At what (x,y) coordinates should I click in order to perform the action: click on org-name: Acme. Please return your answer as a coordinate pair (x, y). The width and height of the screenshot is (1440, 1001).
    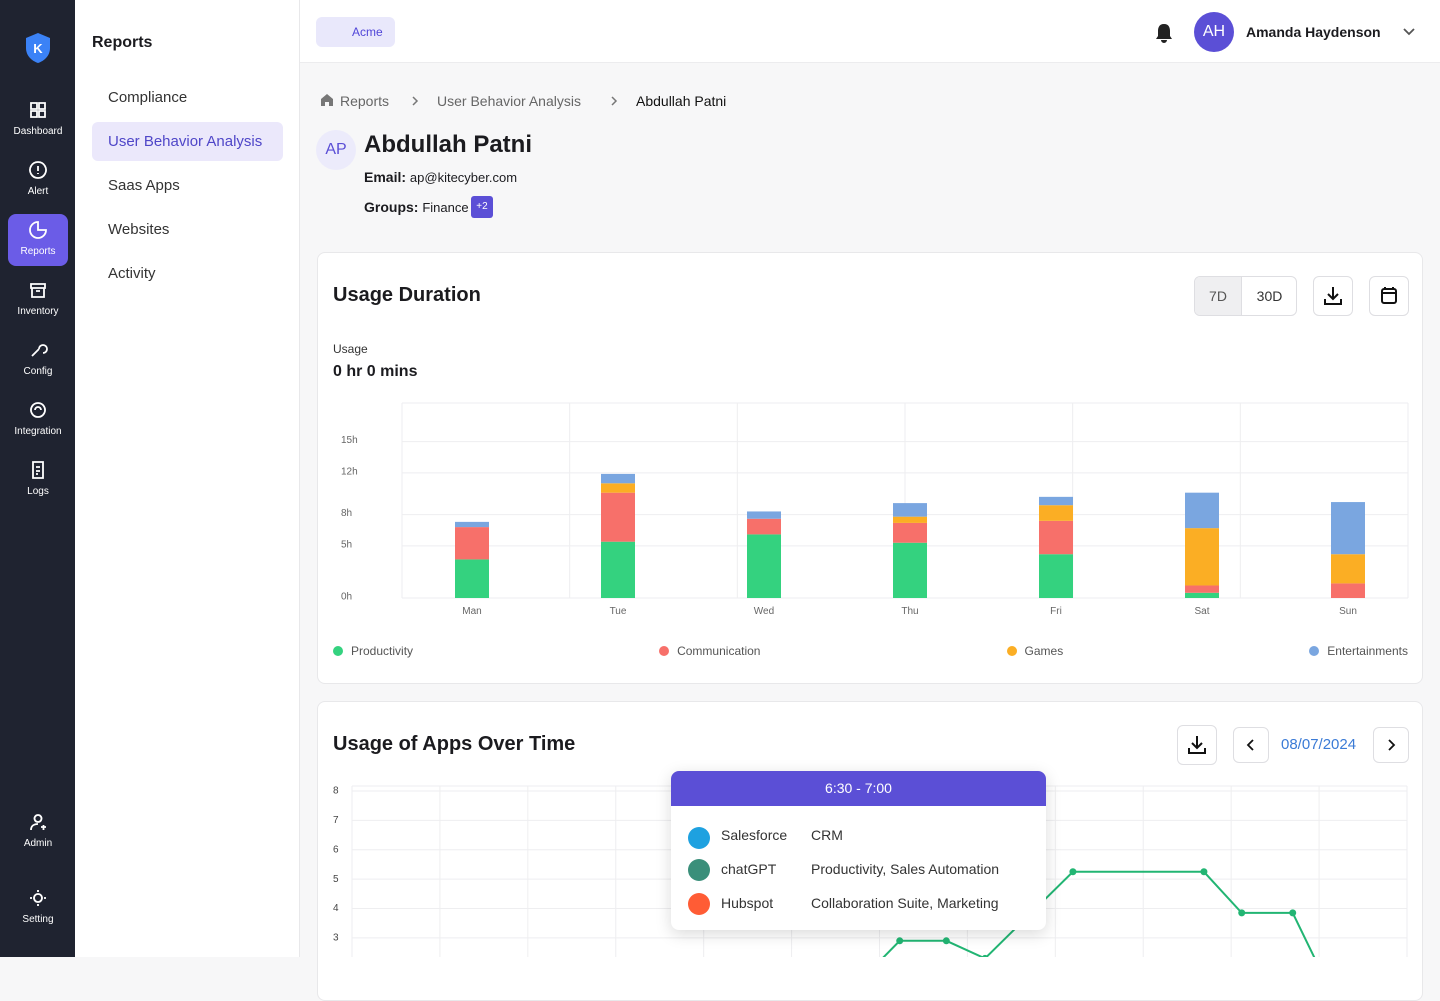
    Looking at the image, I should click on (367, 32).